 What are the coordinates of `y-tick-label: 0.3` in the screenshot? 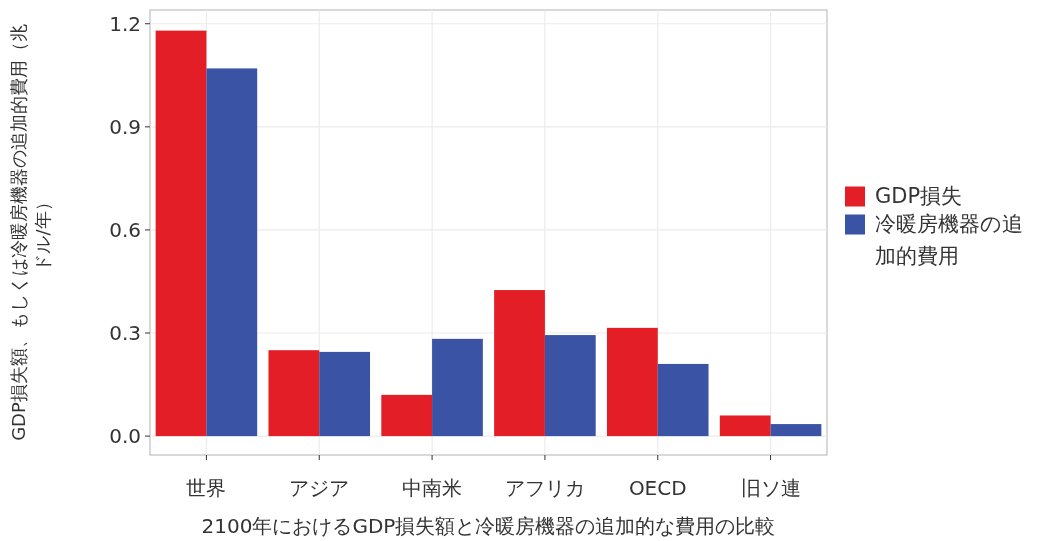 It's located at (125, 333).